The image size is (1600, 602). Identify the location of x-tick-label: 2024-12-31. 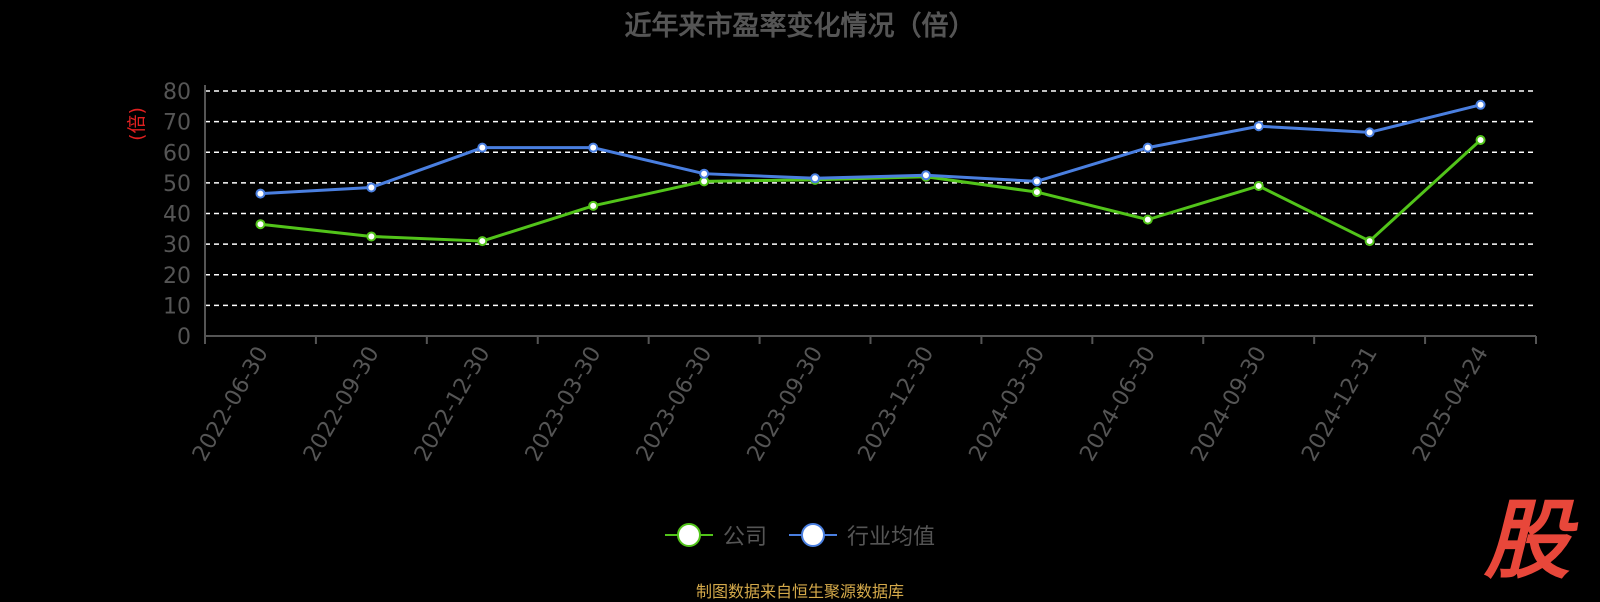
(1340, 404).